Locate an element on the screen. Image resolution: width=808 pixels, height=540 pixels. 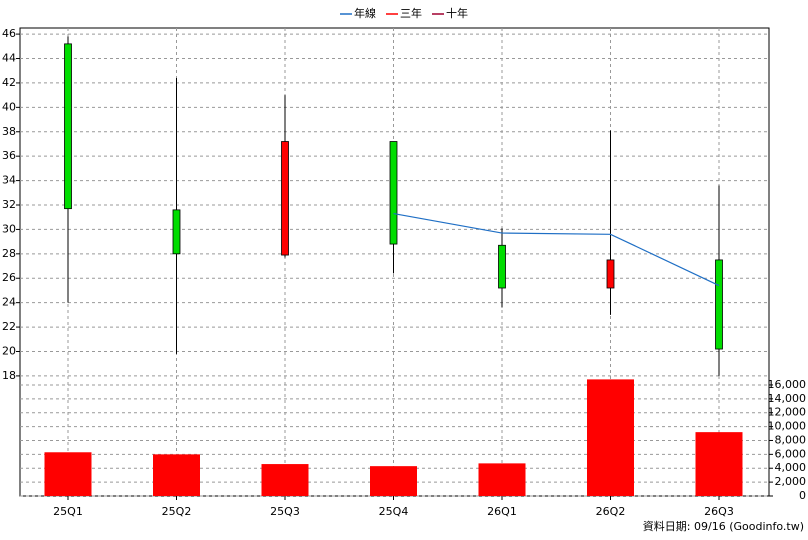
y-tick-label: 38 is located at coordinates (9, 131).